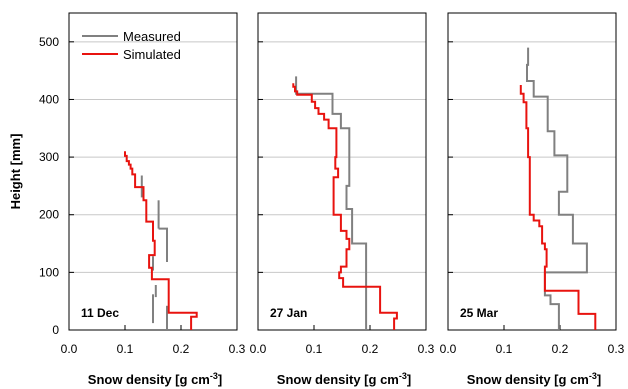 The height and width of the screenshot is (389, 628). Describe the element at coordinates (152, 36) in the screenshot. I see `legend-label: Measured` at that location.